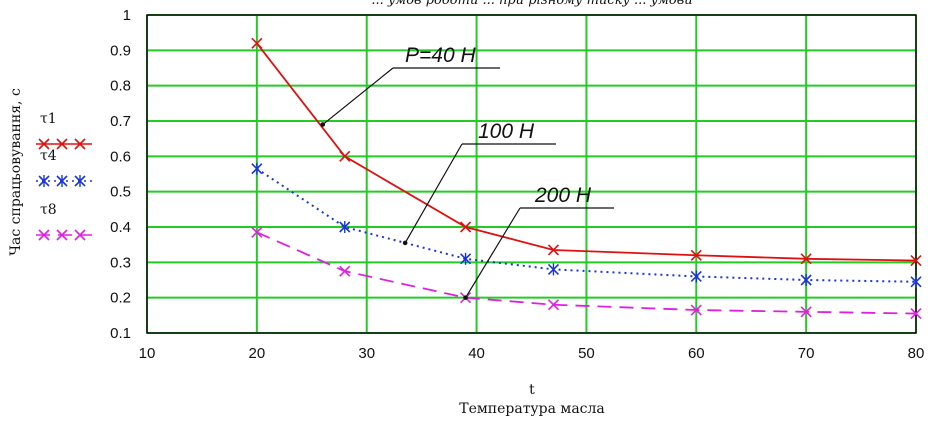  I want to click on y-tick-label: 0.8, so click(120, 86).